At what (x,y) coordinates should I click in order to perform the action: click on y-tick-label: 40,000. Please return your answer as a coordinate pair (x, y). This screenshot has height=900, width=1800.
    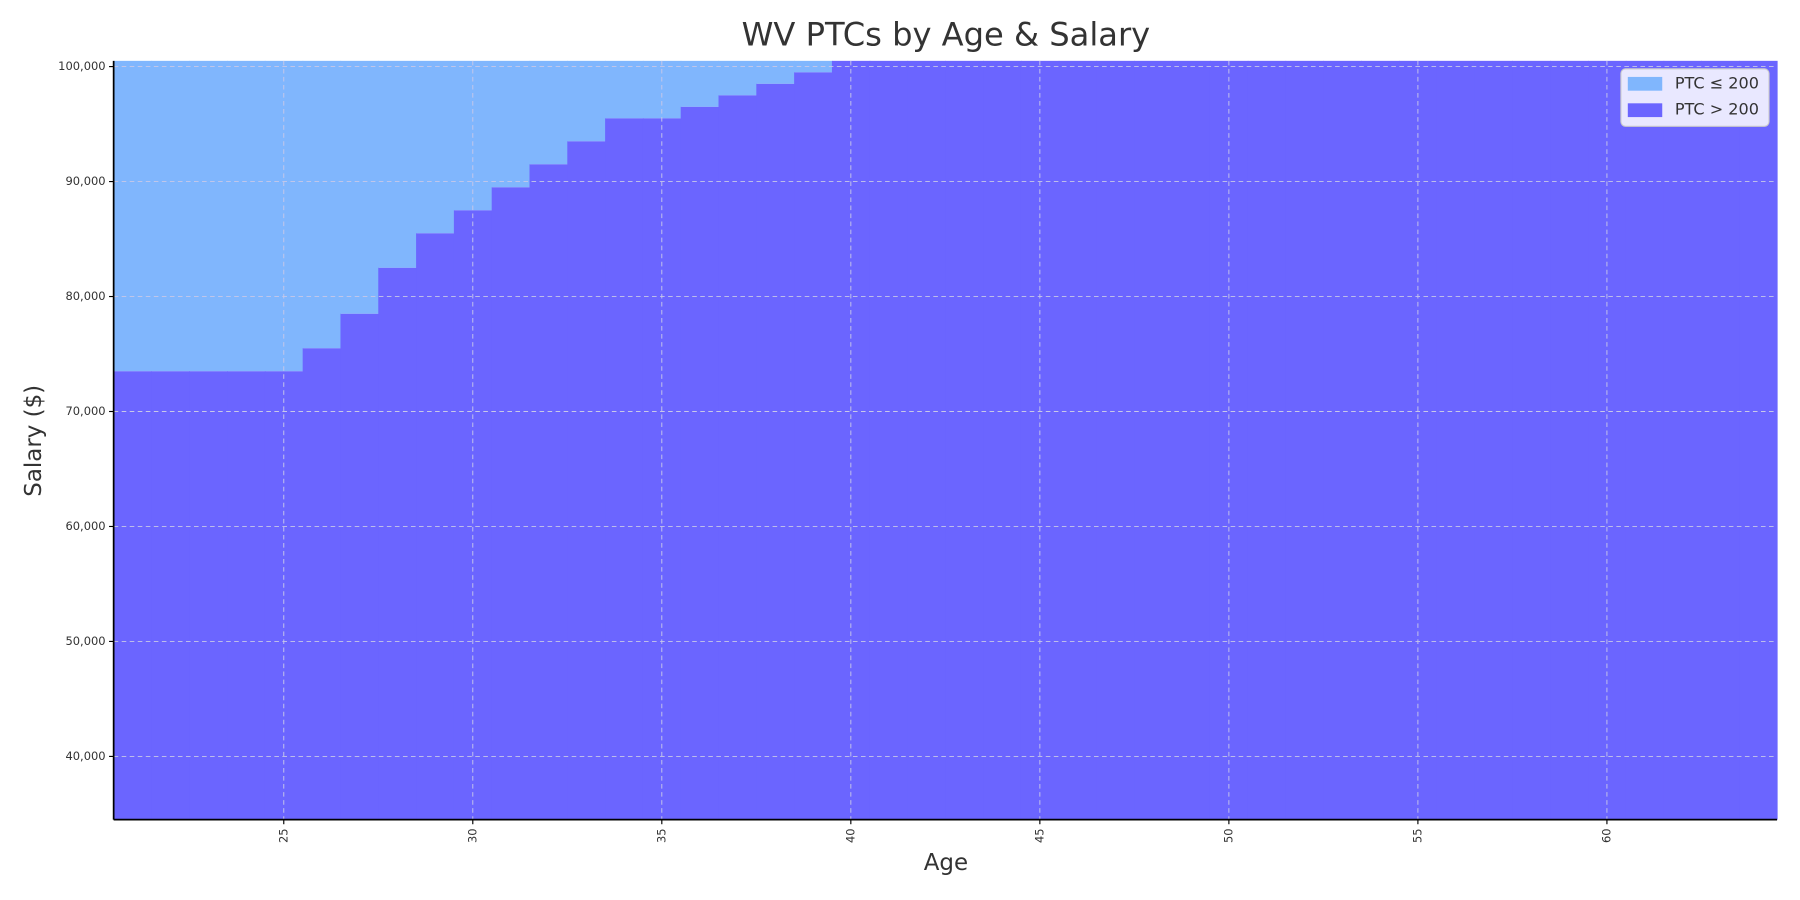
    Looking at the image, I should click on (85, 756).